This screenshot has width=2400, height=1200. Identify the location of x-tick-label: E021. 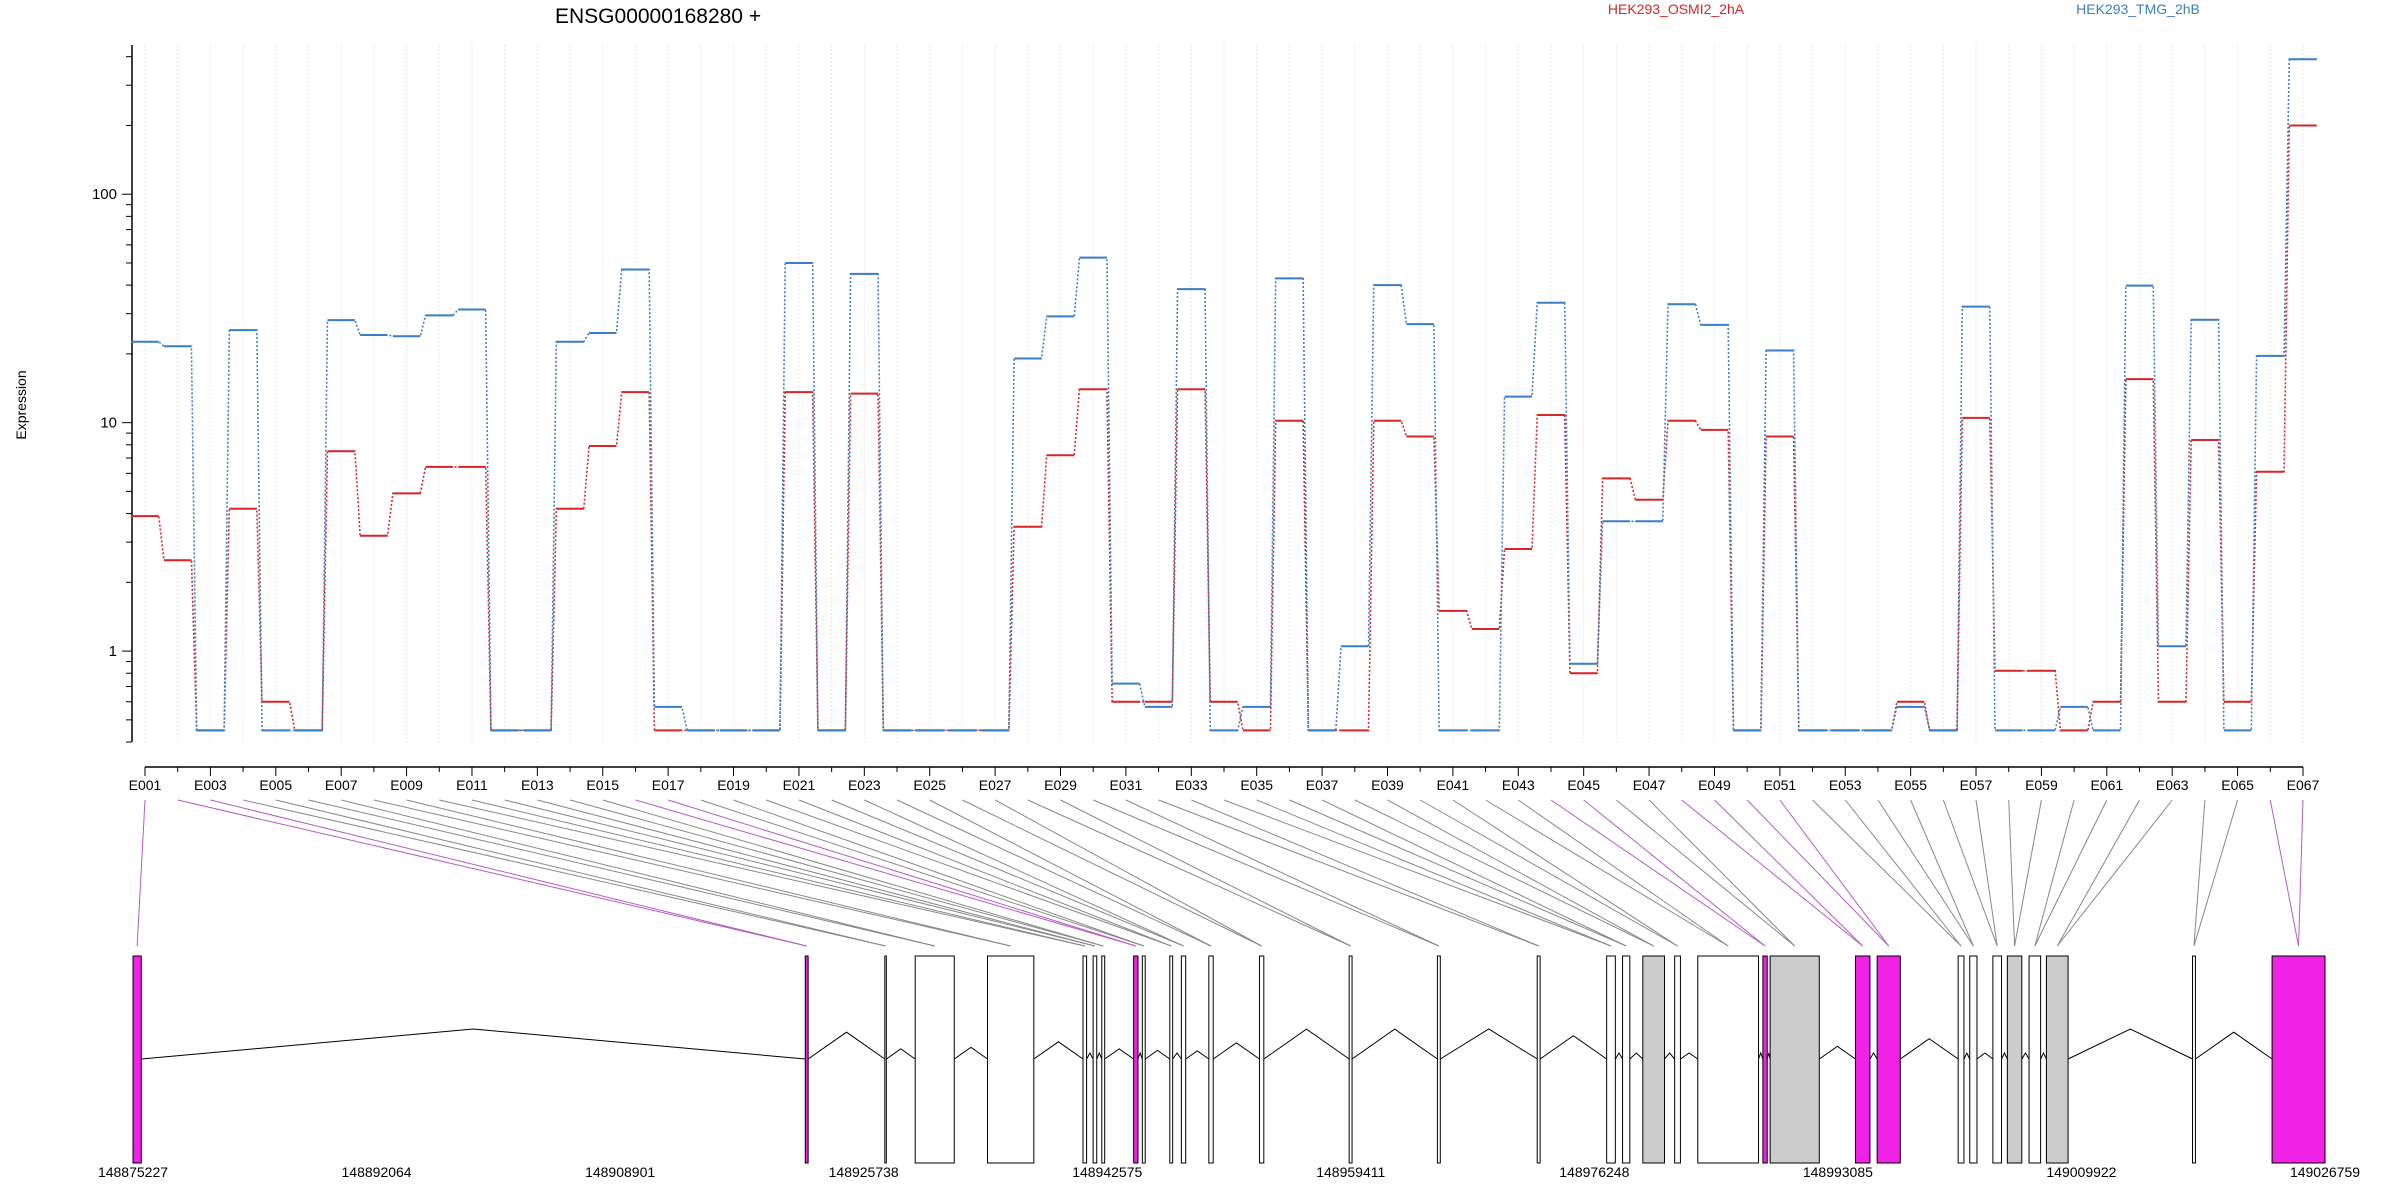
(799, 785).